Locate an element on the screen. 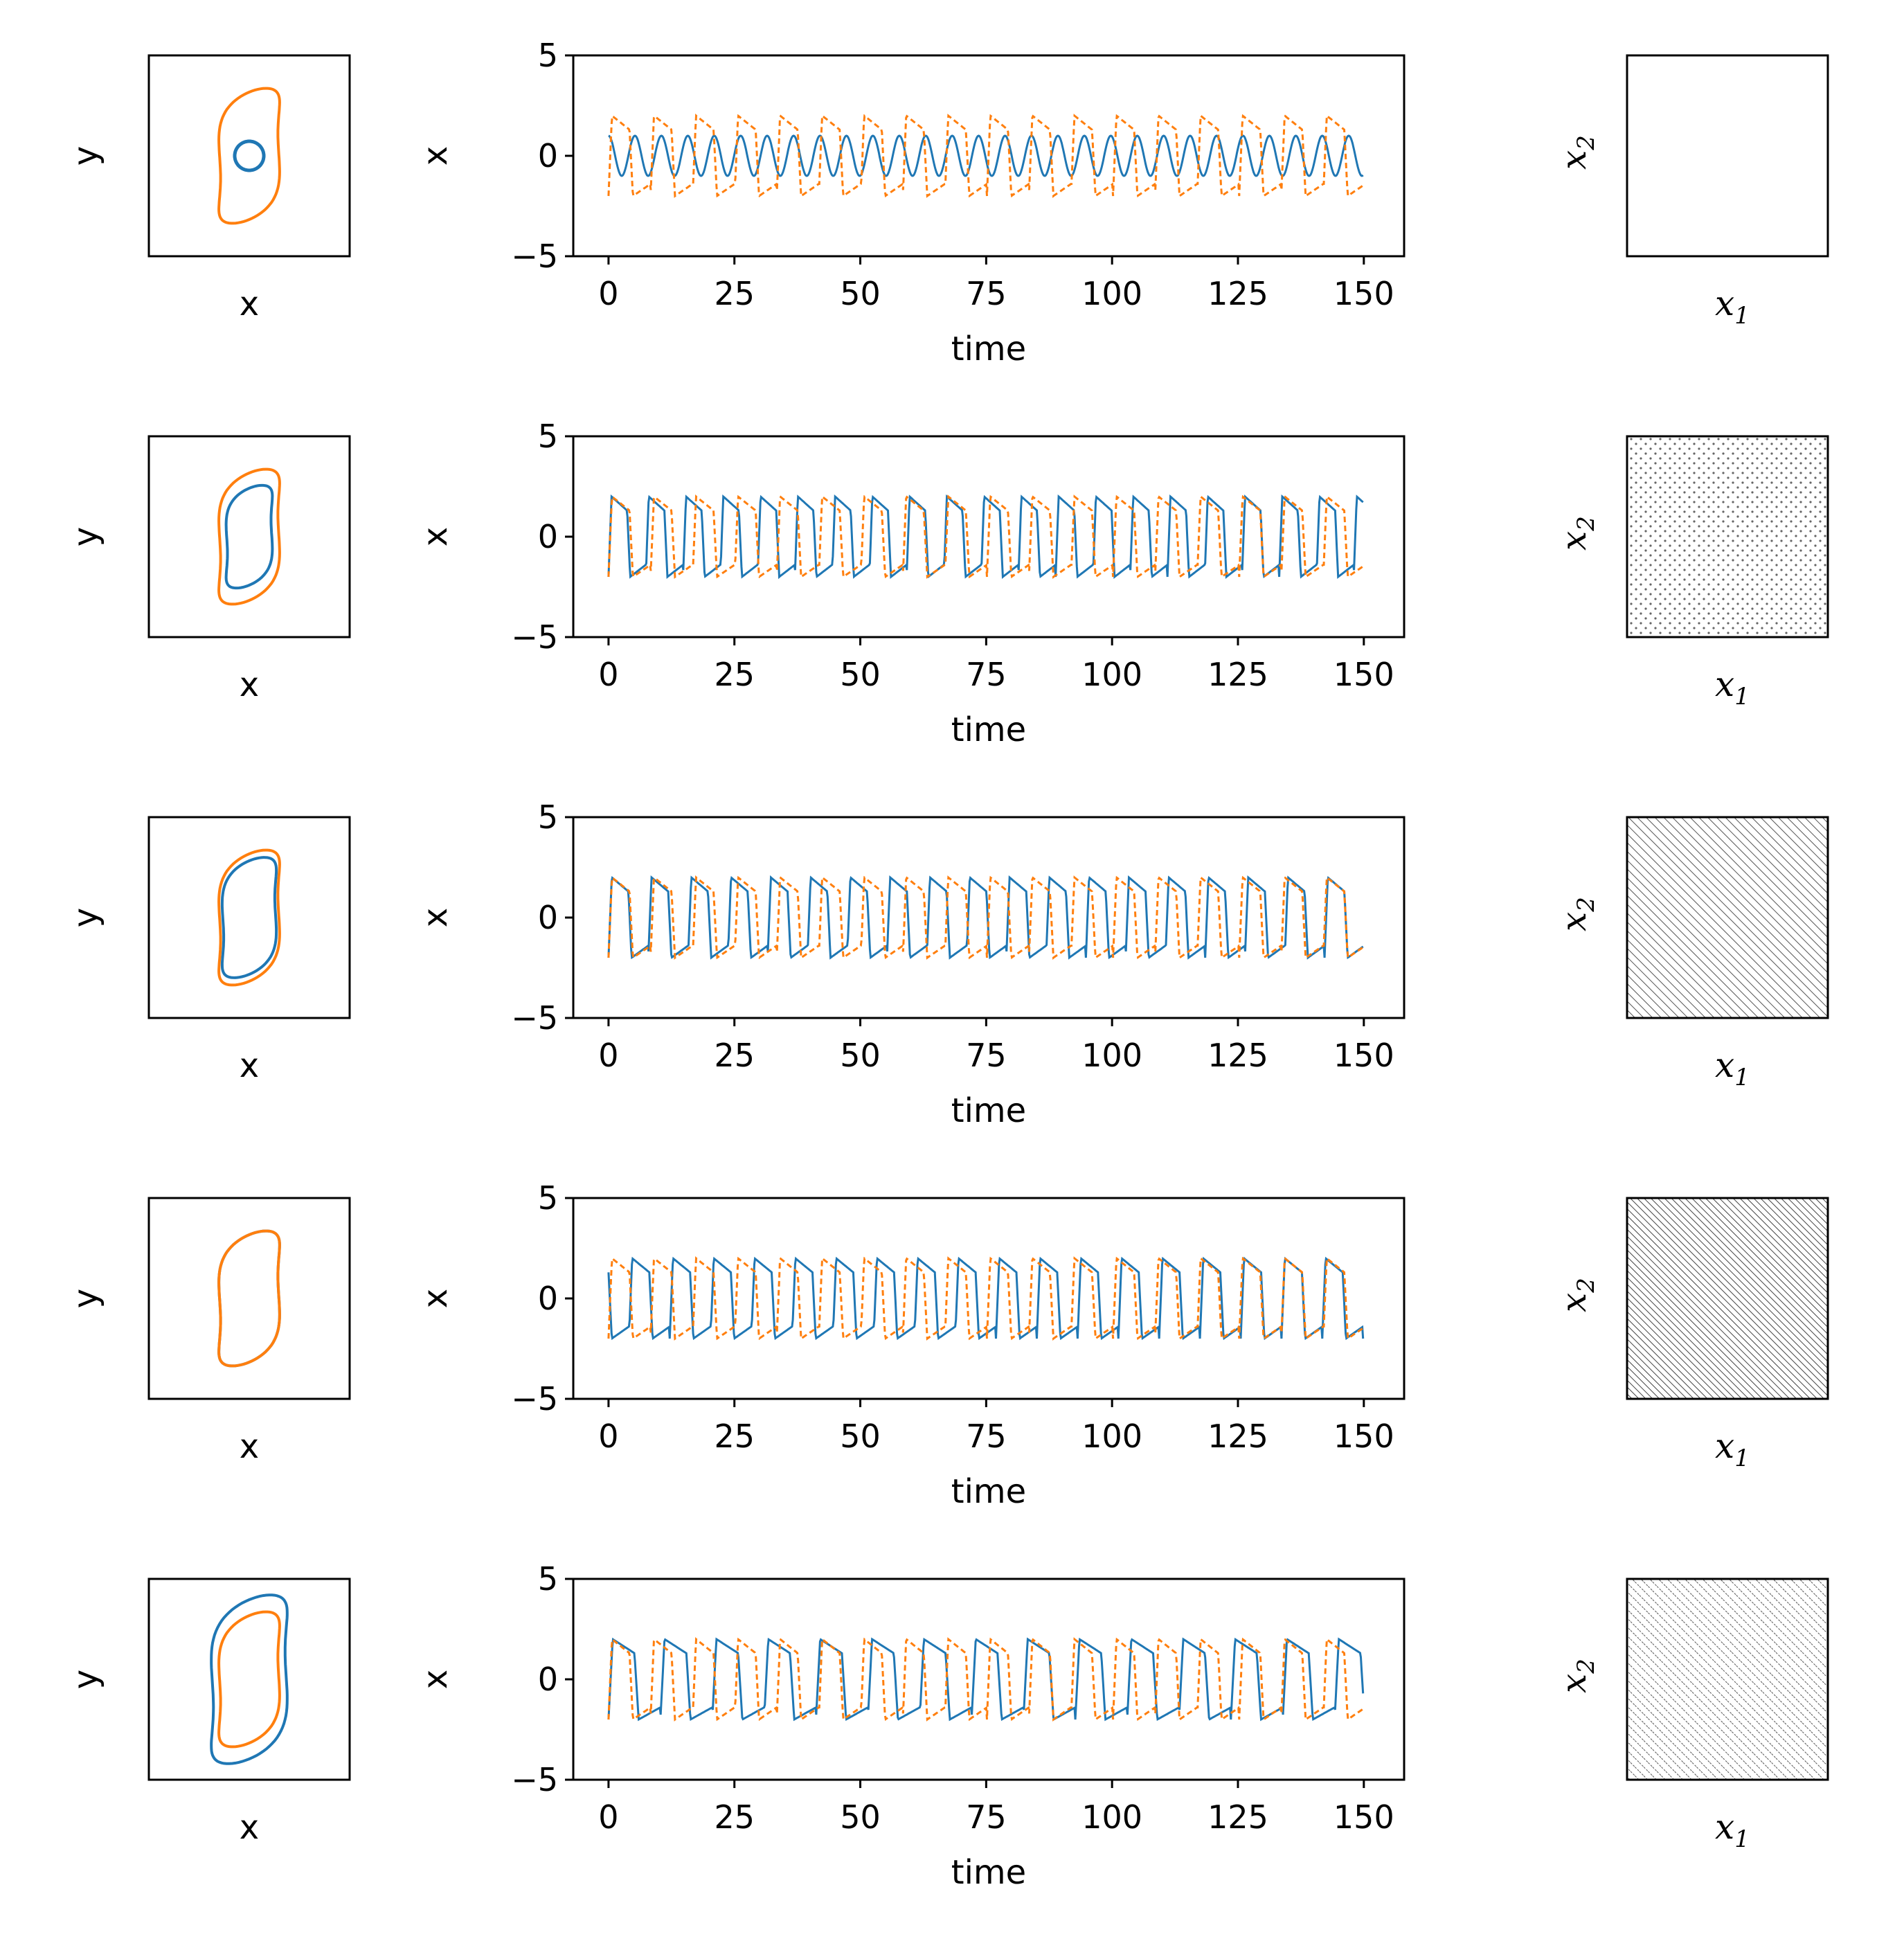 Image resolution: width=1904 pixels, height=1939 pixels. x-tick-label: 150 is located at coordinates (1364, 1056).